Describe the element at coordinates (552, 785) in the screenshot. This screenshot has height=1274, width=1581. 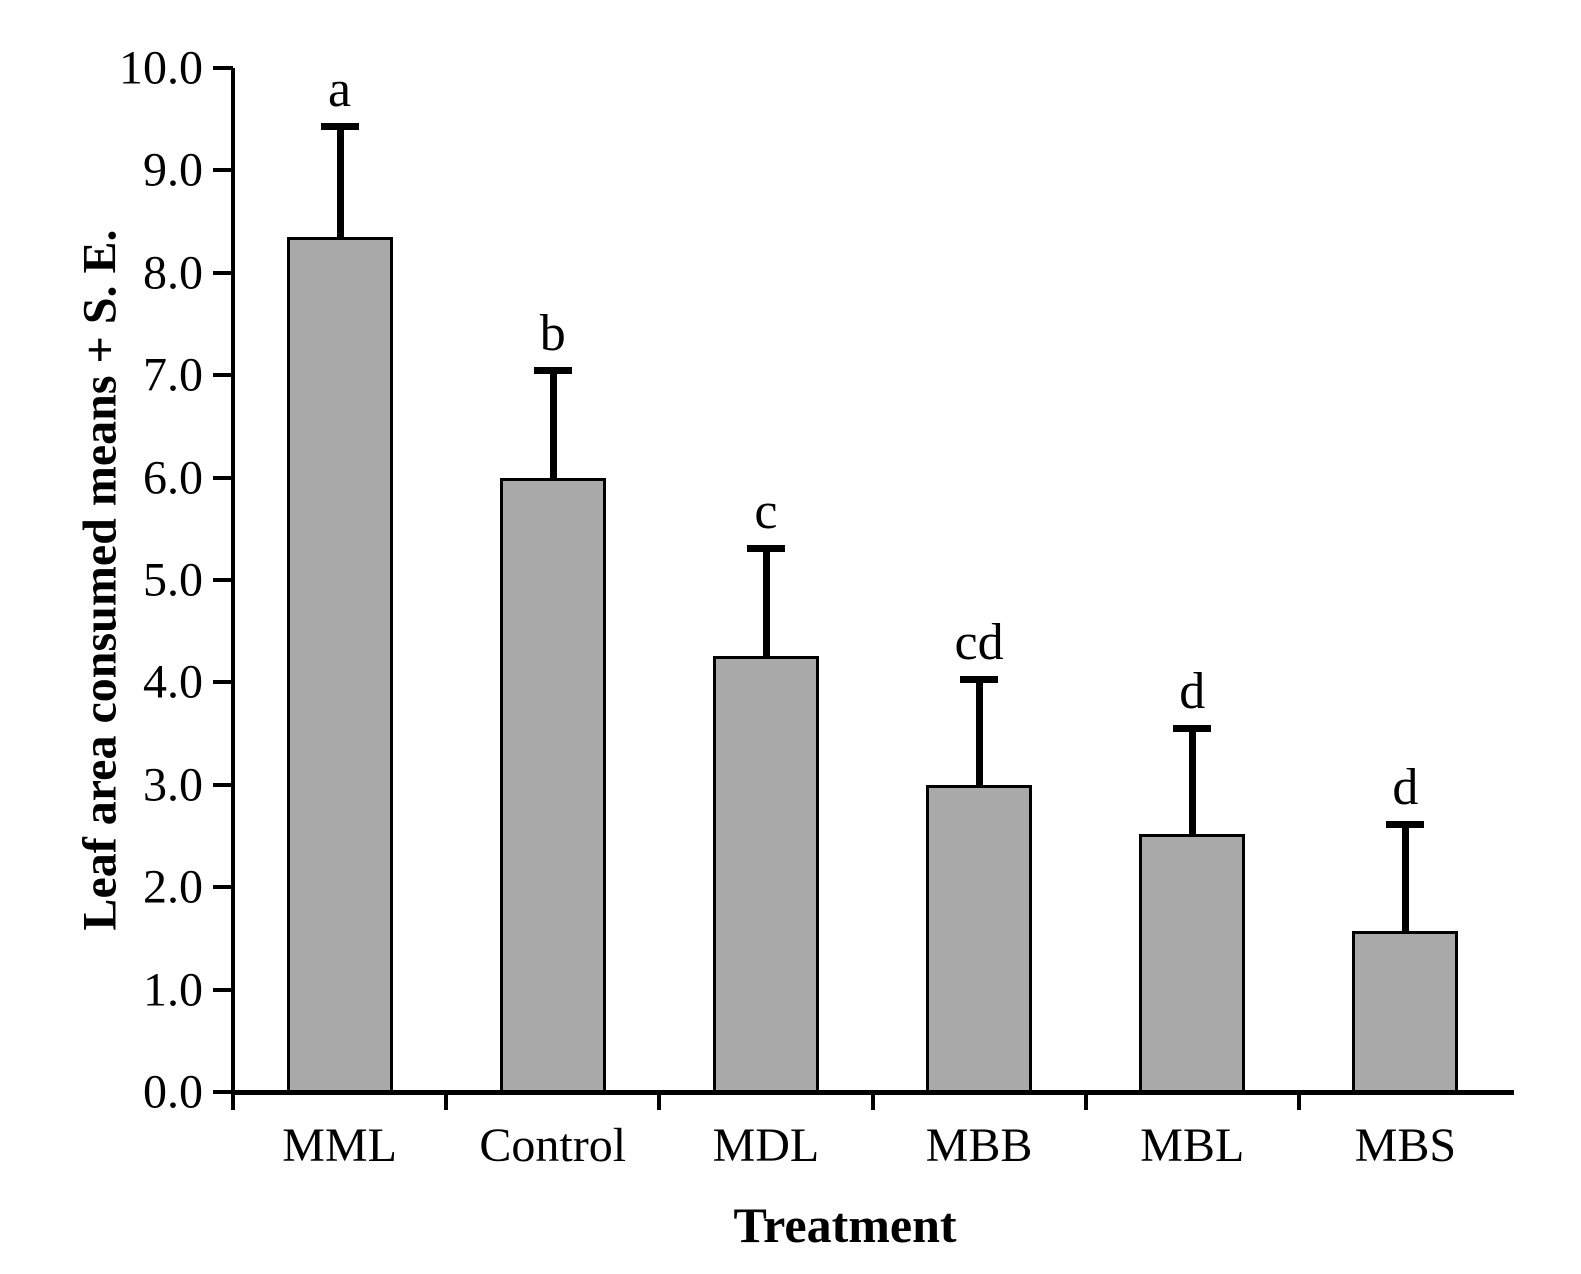
I see `bar-control` at that location.